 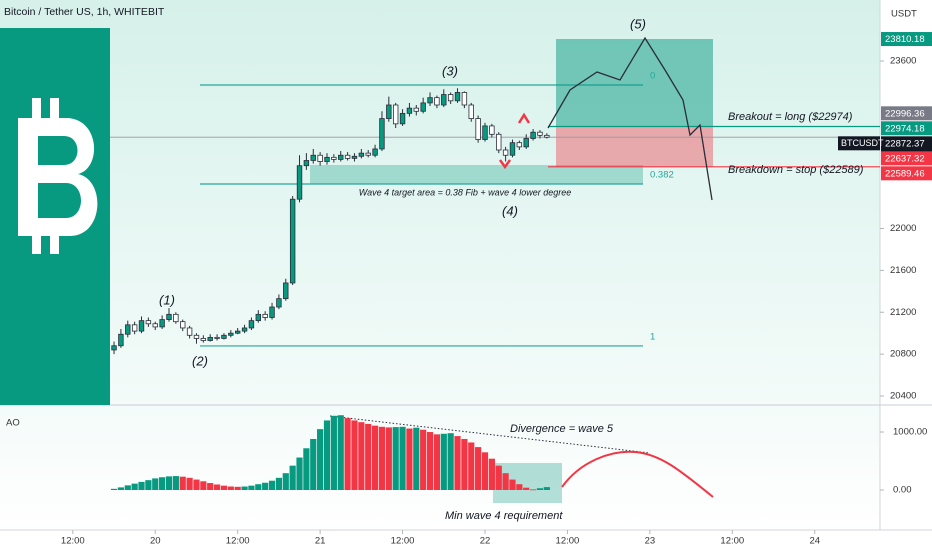 I want to click on y-tick-label: 22000, so click(x=903, y=228).